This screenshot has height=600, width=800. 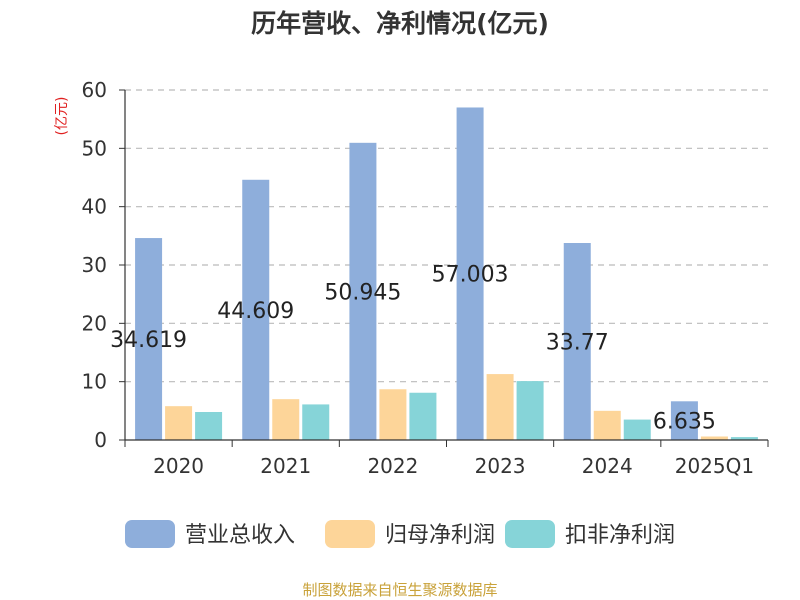 I want to click on y-axis-unit-label: (亿元), so click(x=62, y=116).